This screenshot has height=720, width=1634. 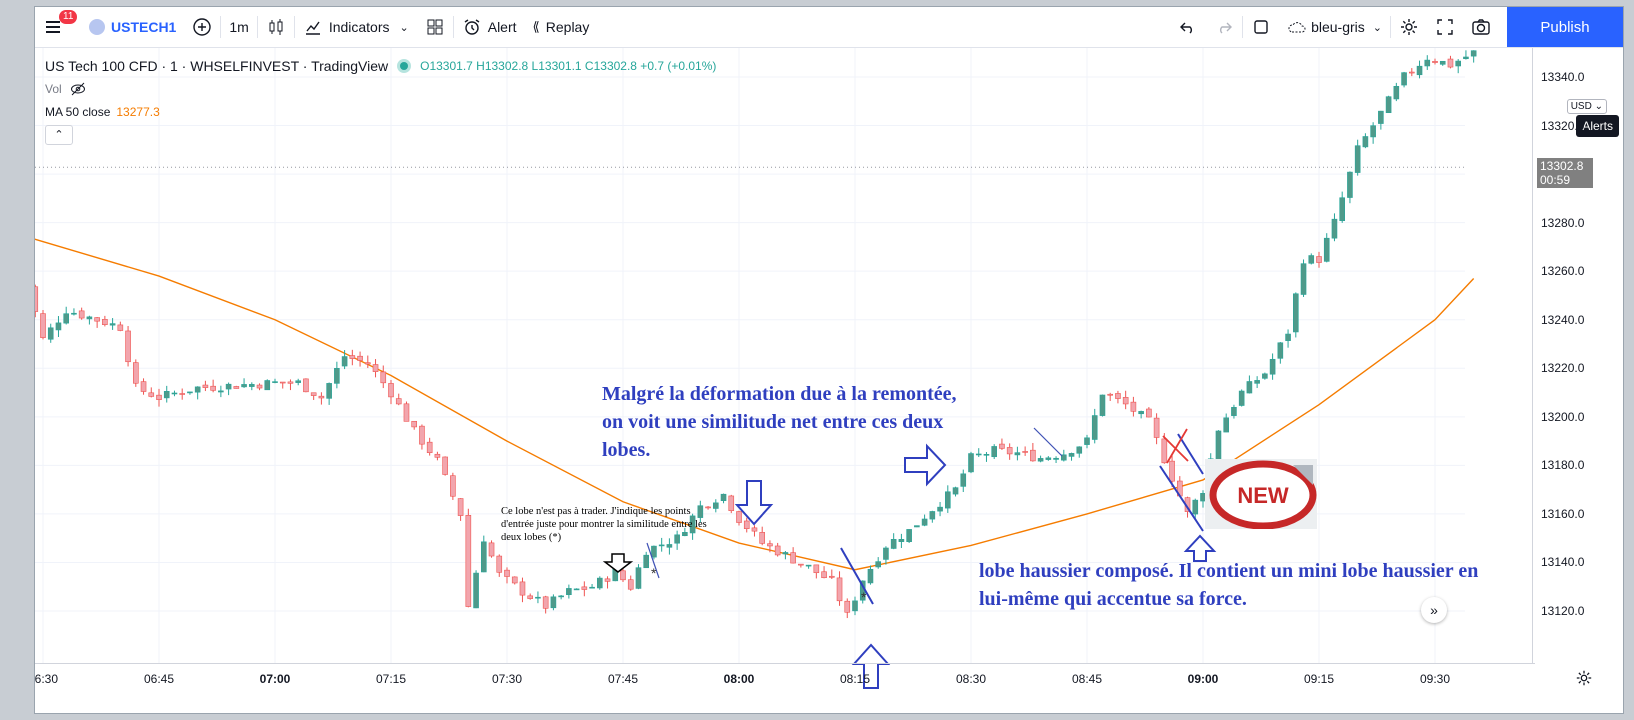 I want to click on snapshot-button, so click(x=1481, y=27).